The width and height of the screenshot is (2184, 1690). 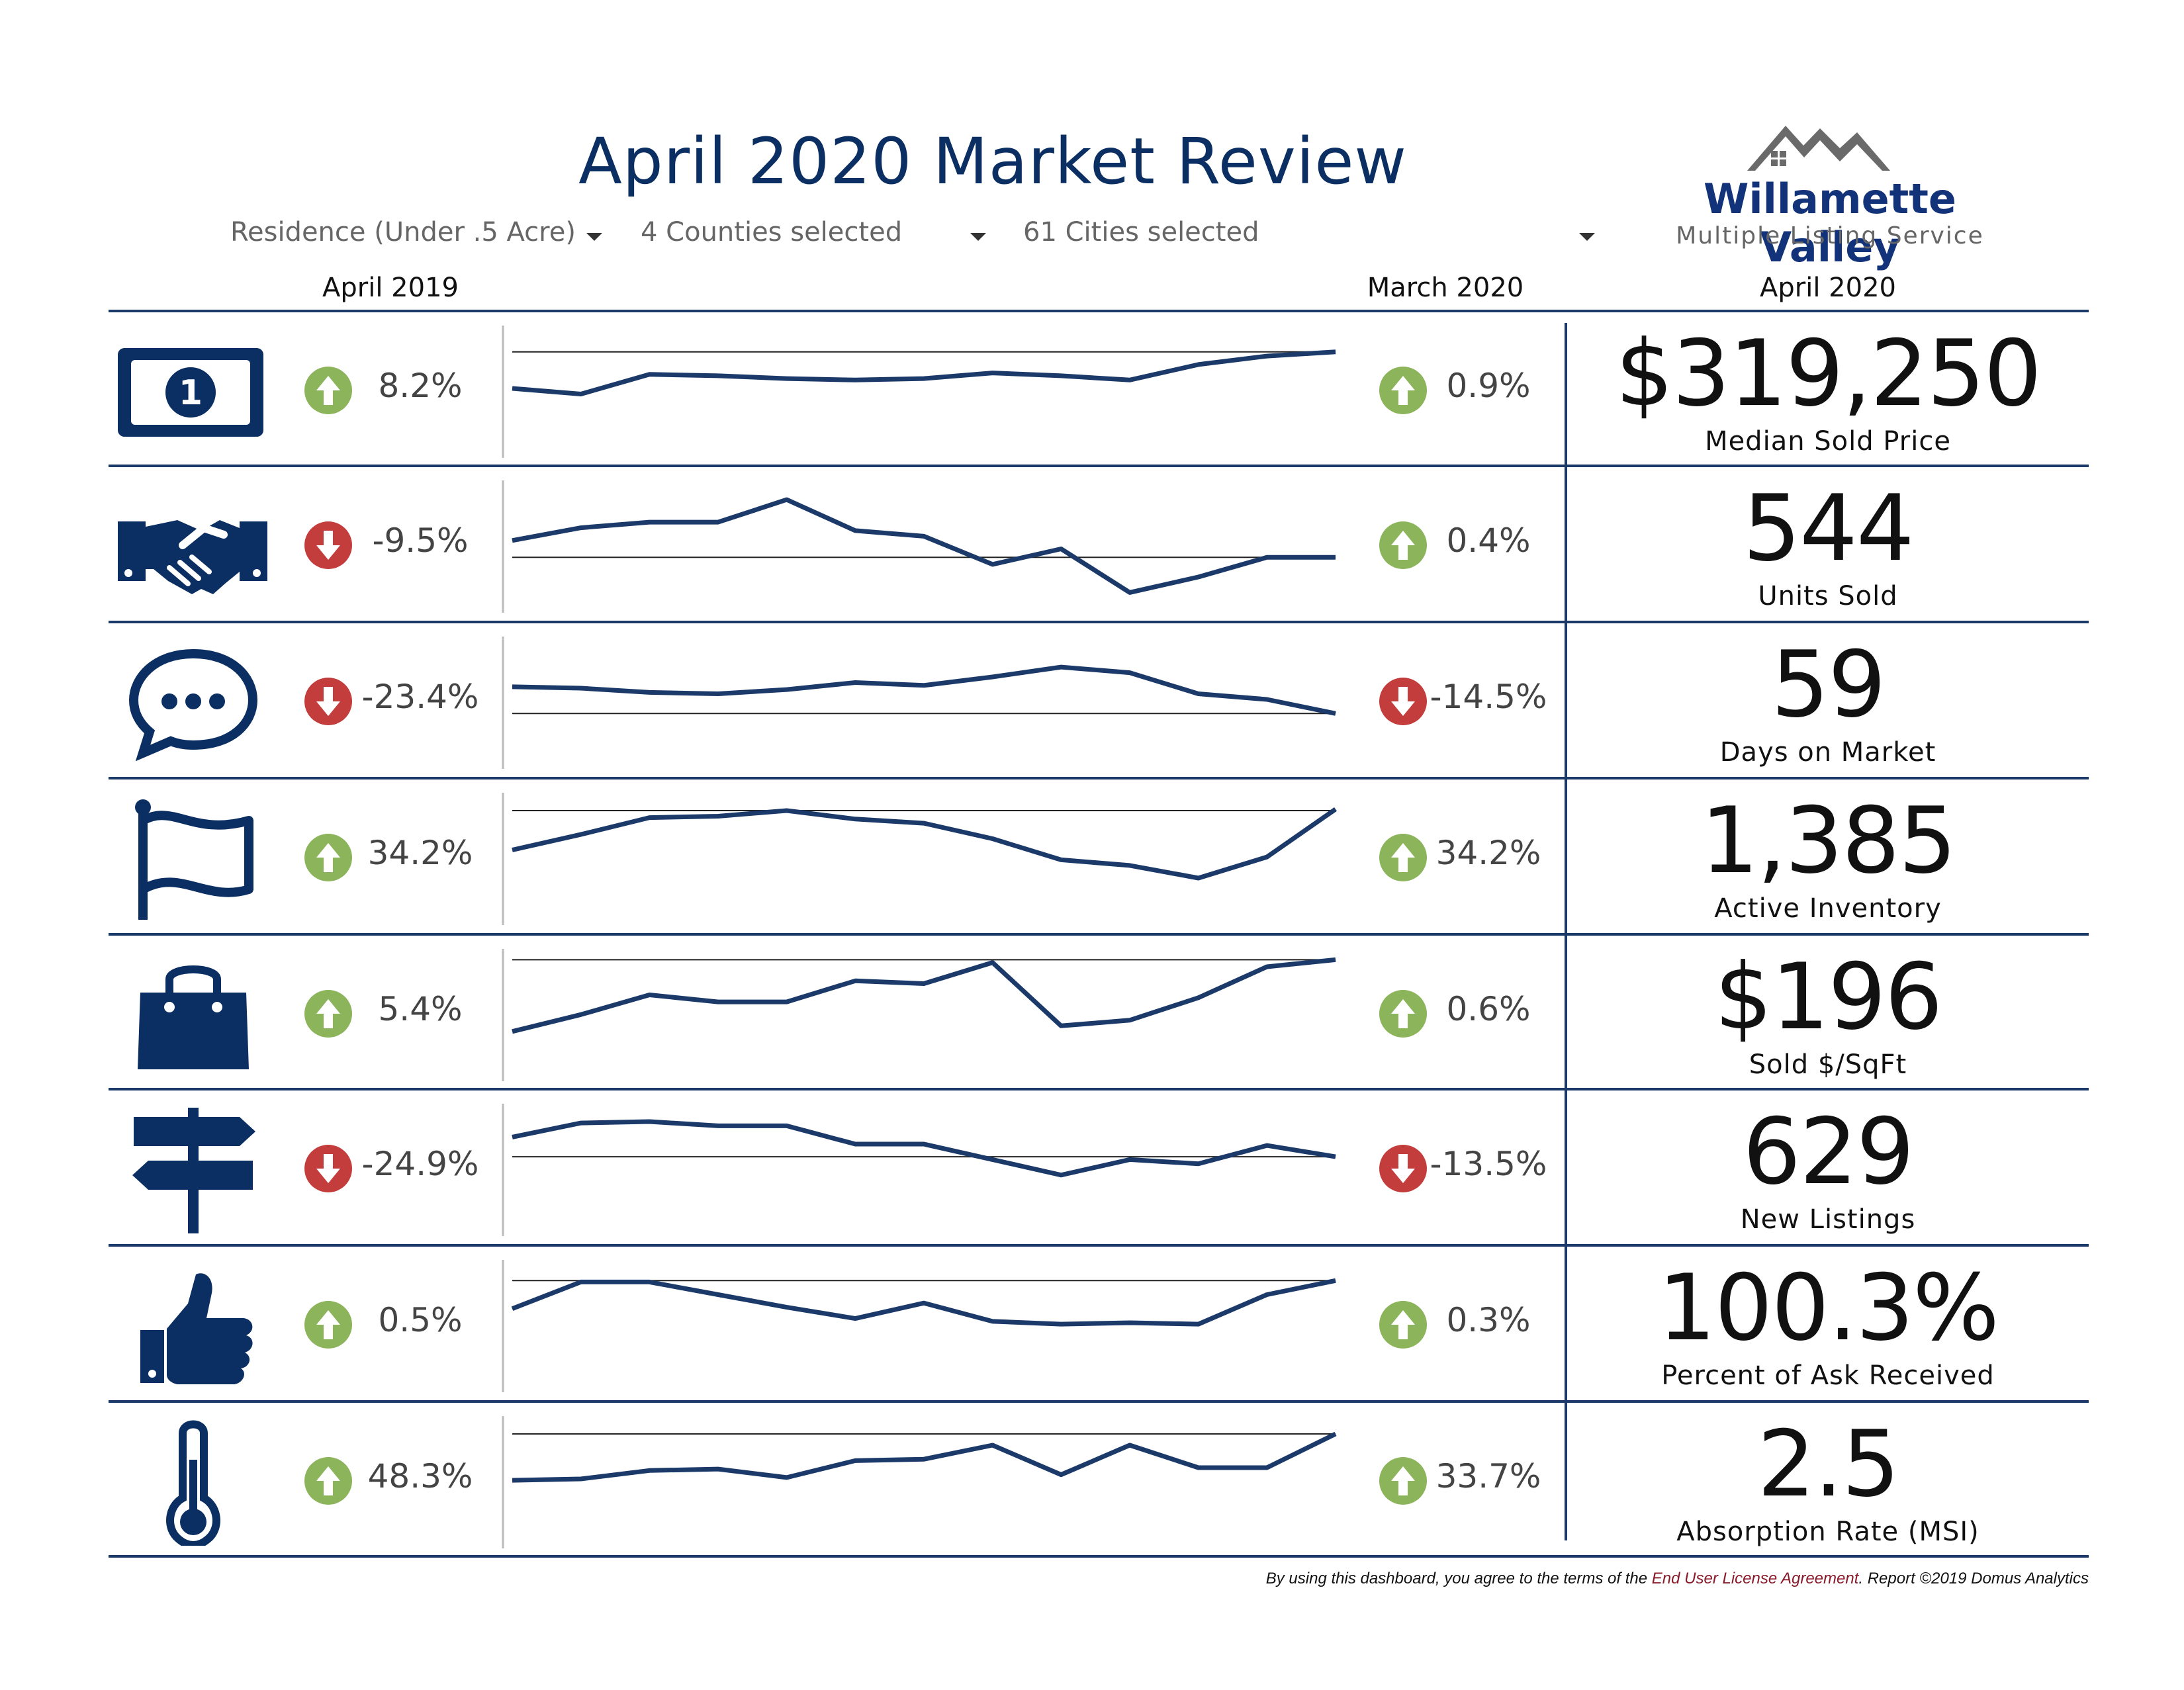 What do you see at coordinates (1828, 1308) in the screenshot?
I see `metric-value: 100.3%` at bounding box center [1828, 1308].